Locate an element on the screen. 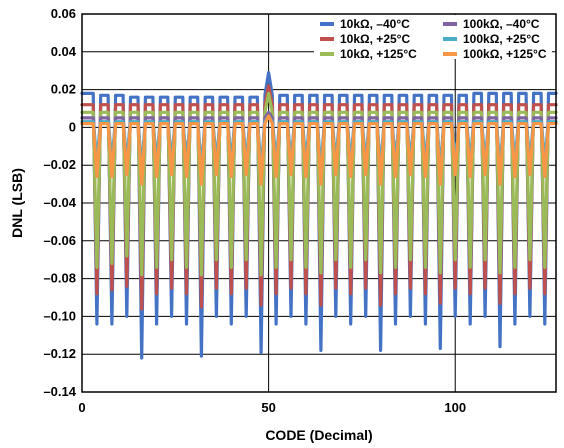 The image size is (564, 448). y-axis-title: DNL (LSB) is located at coordinates (17, 203).